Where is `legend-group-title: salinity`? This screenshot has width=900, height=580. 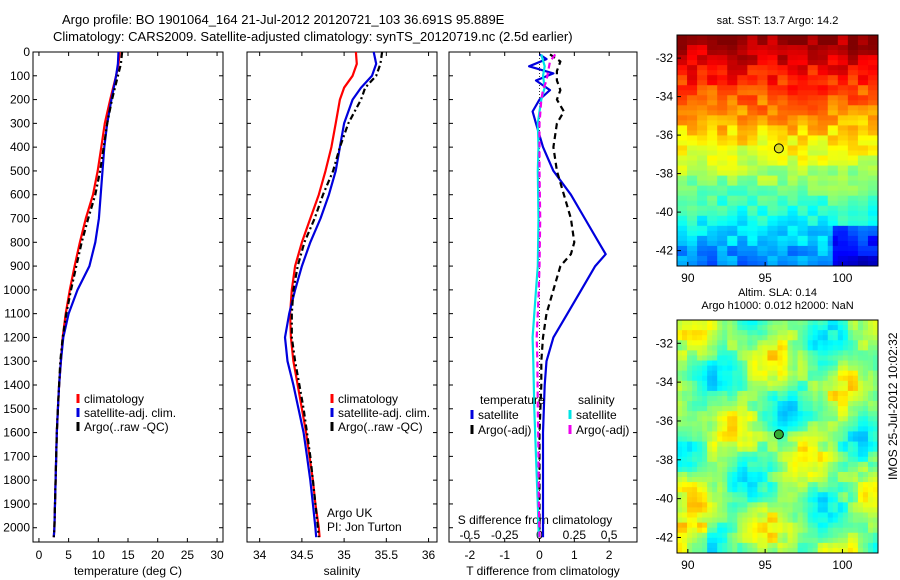
legend-group-title: salinity is located at coordinates (596, 400).